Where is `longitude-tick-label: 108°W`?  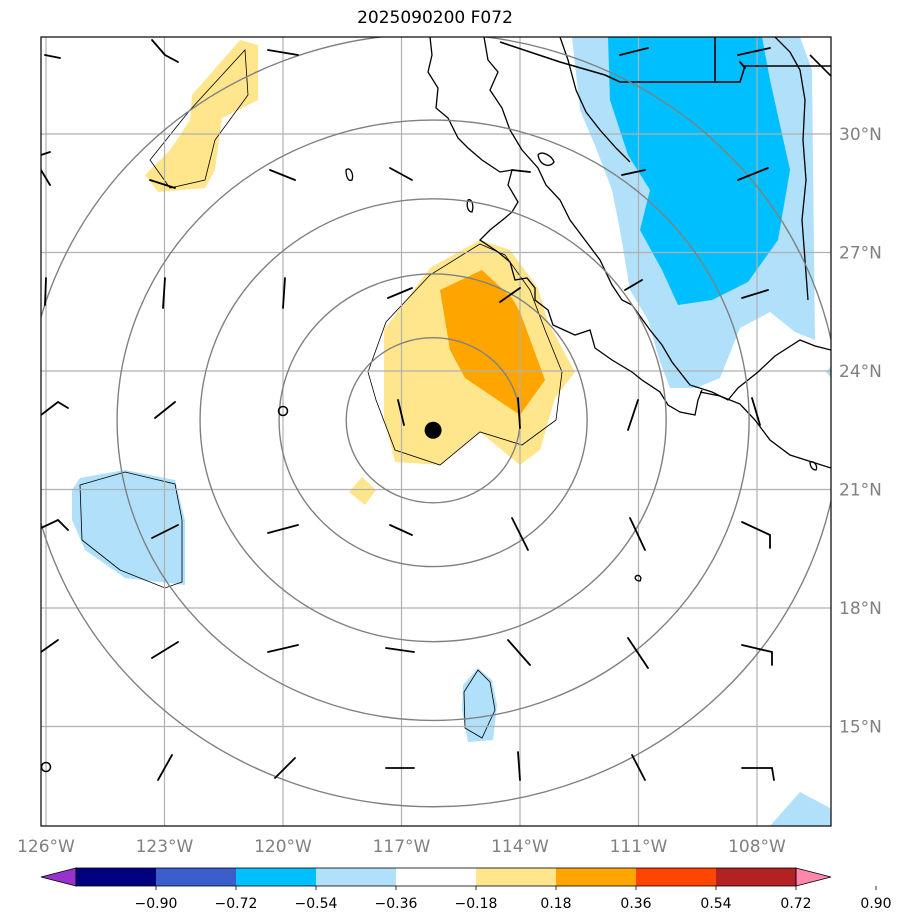 longitude-tick-label: 108°W is located at coordinates (757, 847).